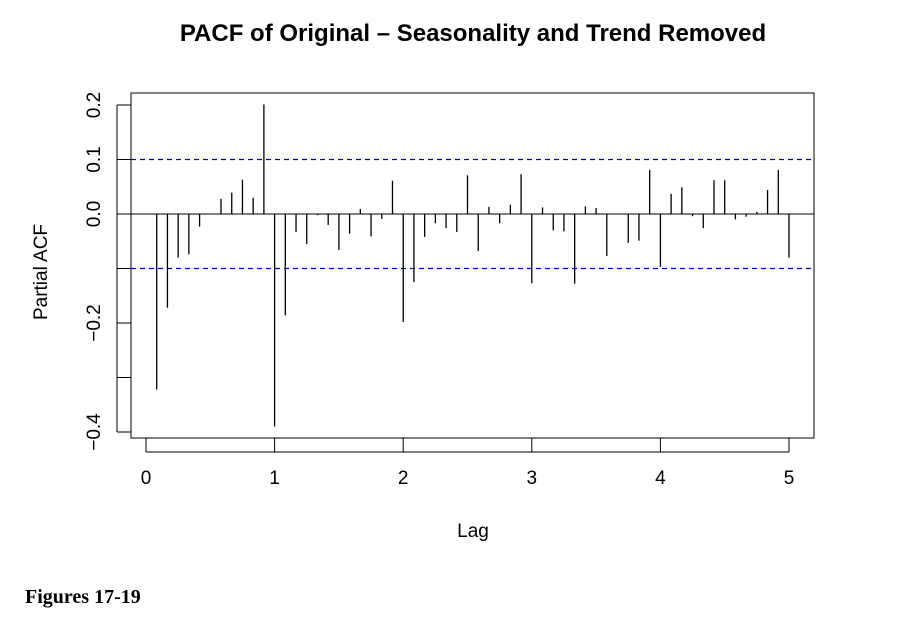 This screenshot has width=909, height=619. Describe the element at coordinates (403, 478) in the screenshot. I see `x-tick-label: 2` at that location.